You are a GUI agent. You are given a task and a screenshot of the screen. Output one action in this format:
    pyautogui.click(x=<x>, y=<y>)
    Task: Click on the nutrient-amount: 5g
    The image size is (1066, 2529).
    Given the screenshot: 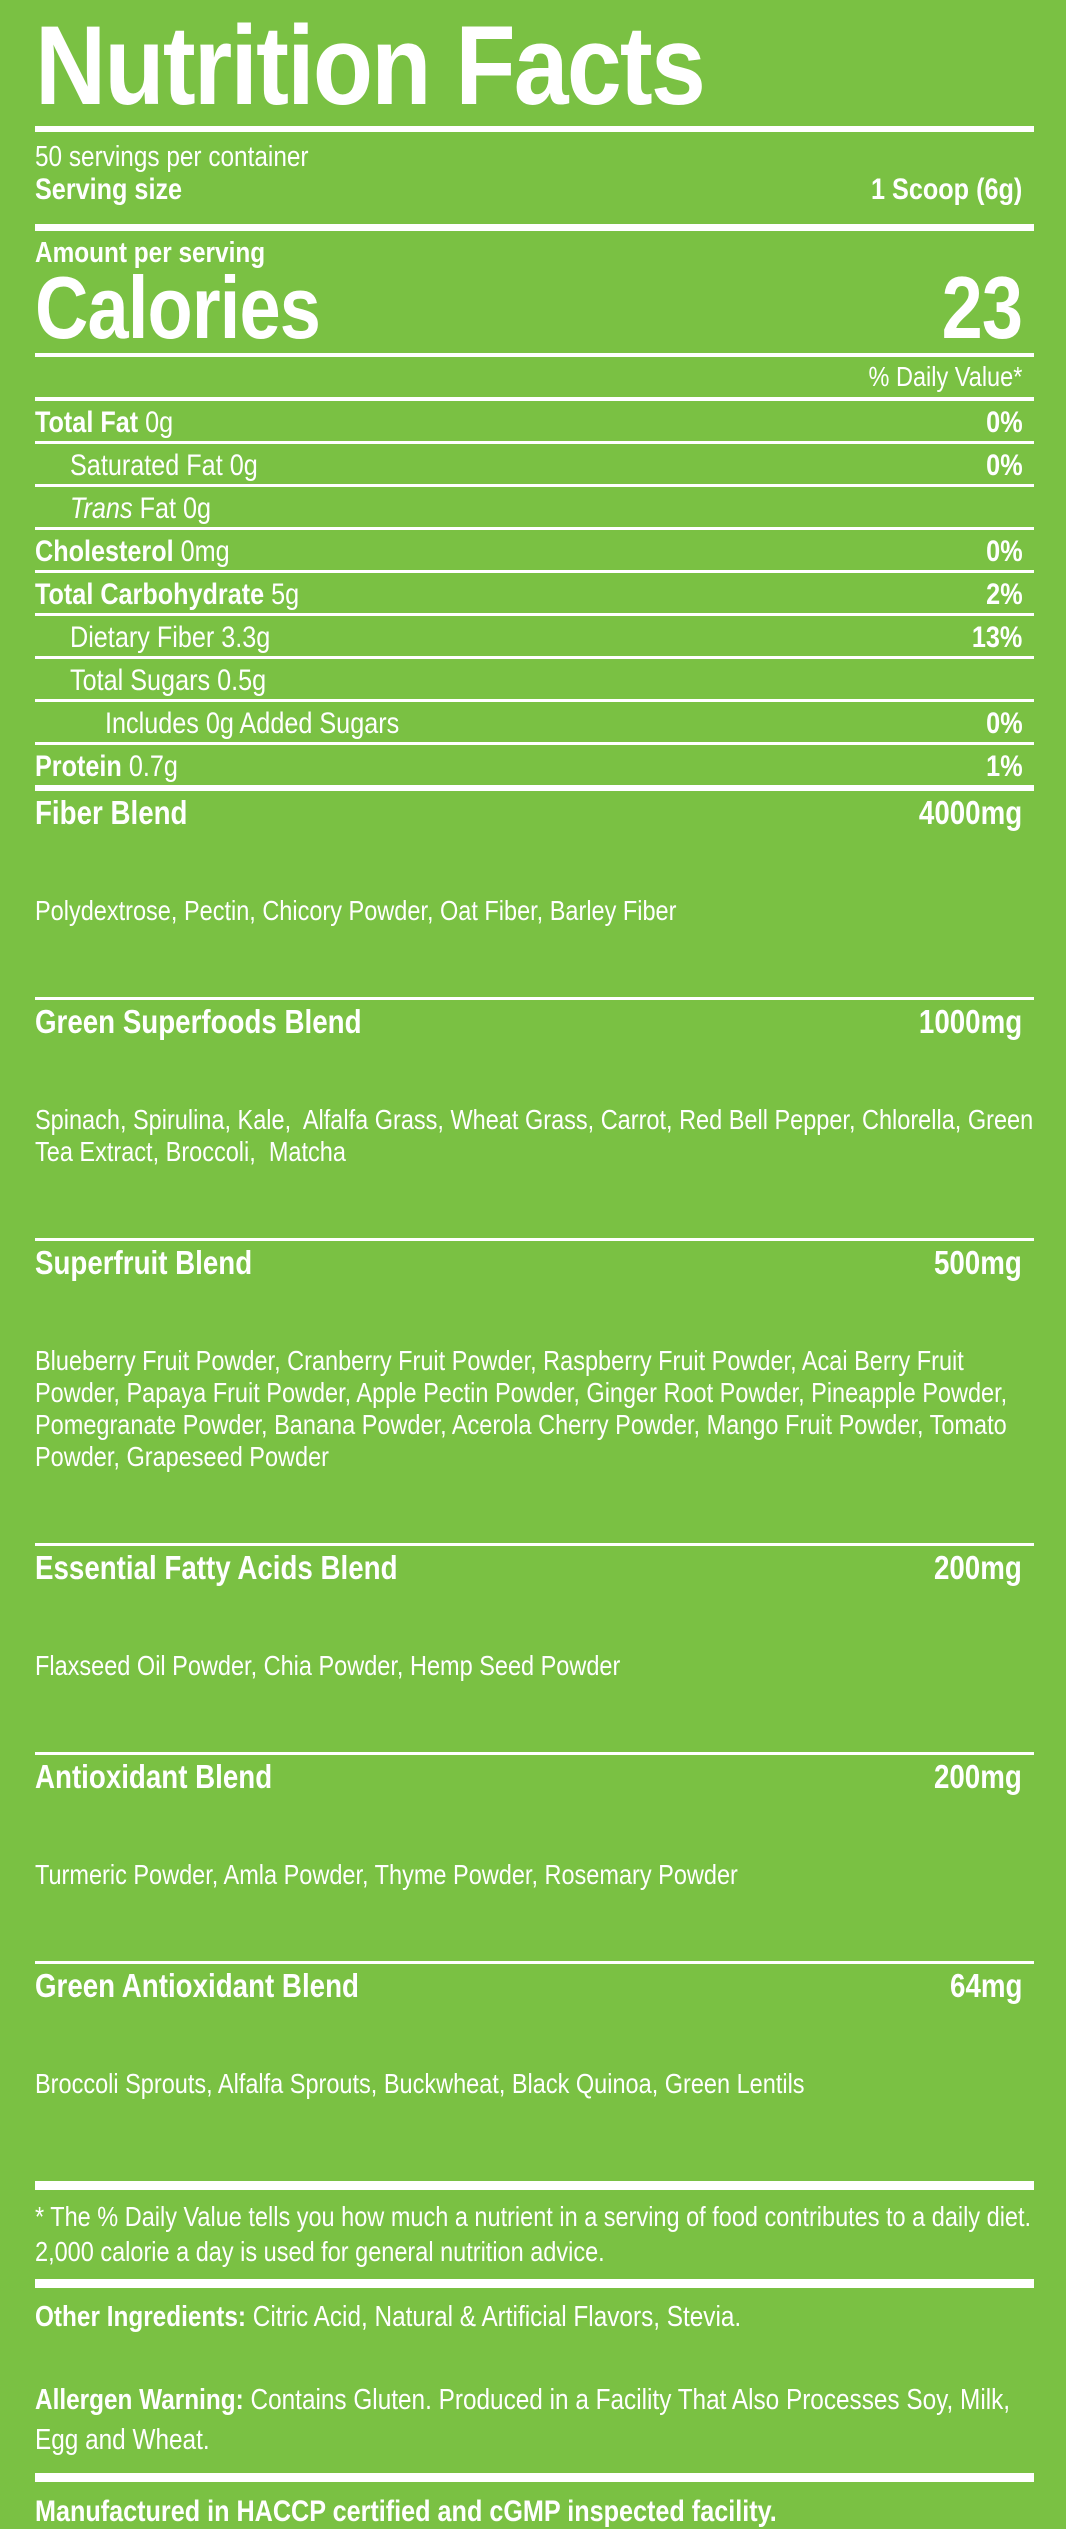 What is the action you would take?
    pyautogui.click(x=285, y=594)
    